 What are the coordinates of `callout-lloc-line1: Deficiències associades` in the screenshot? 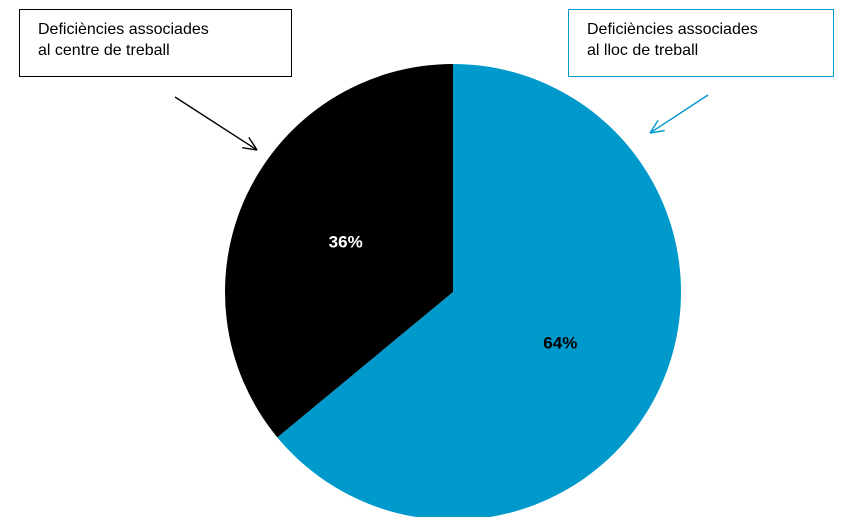 It's located at (672, 29).